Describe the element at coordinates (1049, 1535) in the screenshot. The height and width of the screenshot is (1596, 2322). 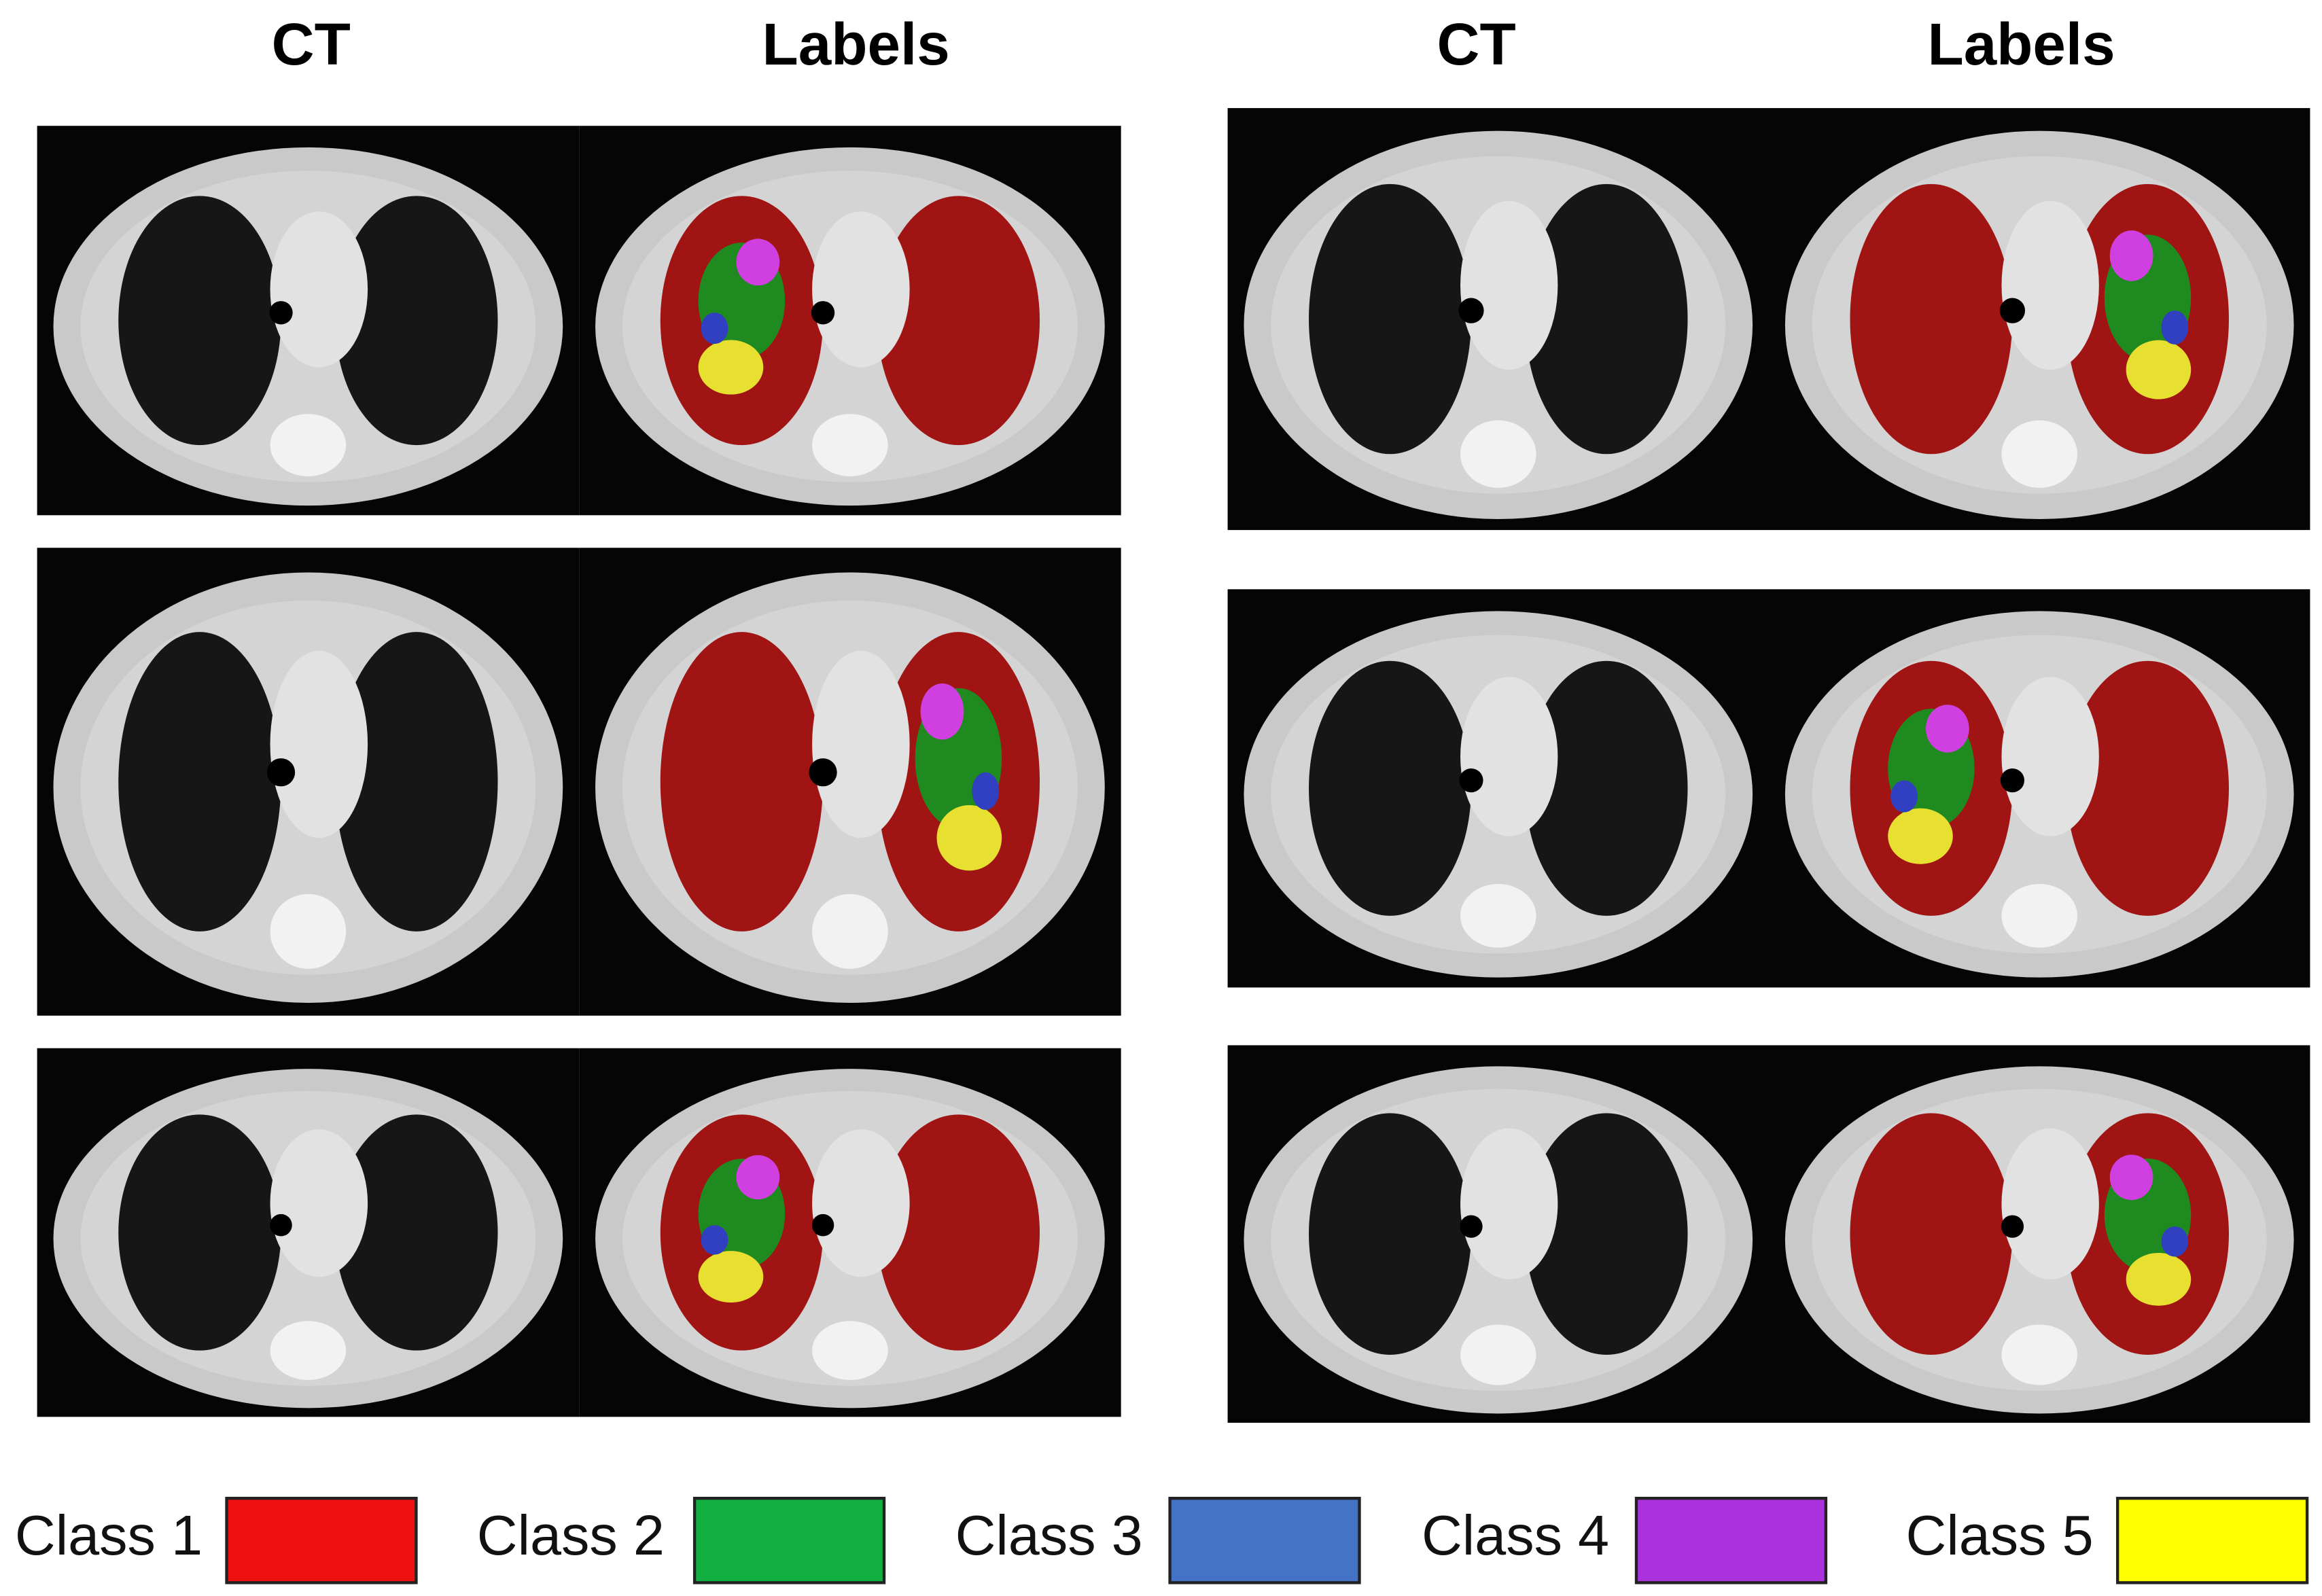
I see `legend-label: Class 3` at that location.